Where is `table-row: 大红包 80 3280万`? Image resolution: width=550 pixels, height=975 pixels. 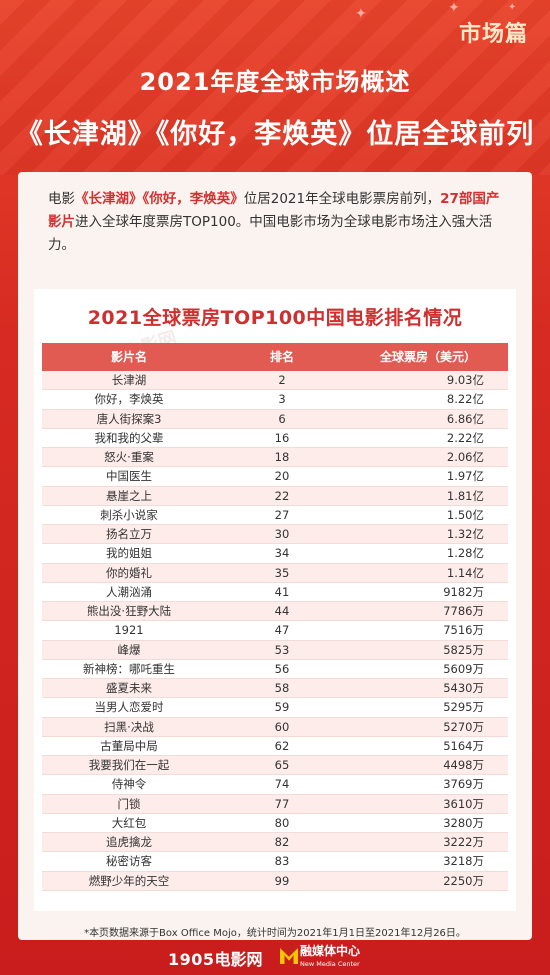 table-row: 大红包 80 3280万 is located at coordinates (275, 823).